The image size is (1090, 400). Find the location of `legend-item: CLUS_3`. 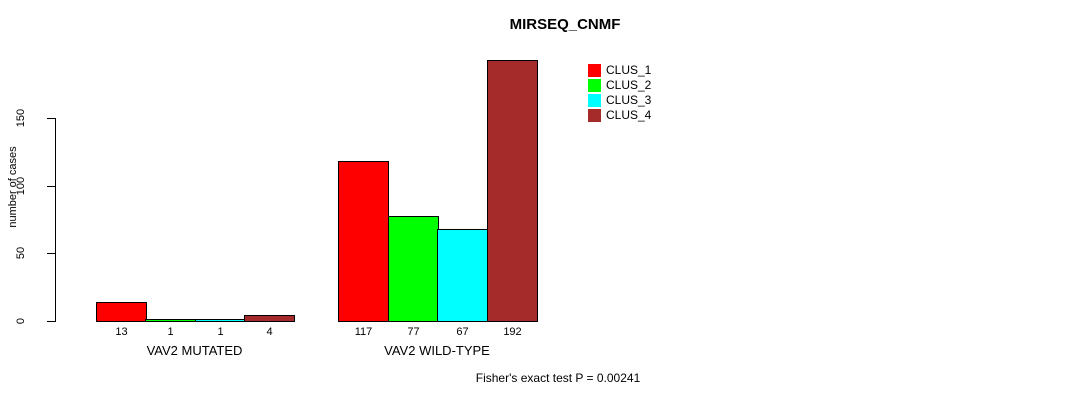

legend-item: CLUS_3 is located at coordinates (619, 100).